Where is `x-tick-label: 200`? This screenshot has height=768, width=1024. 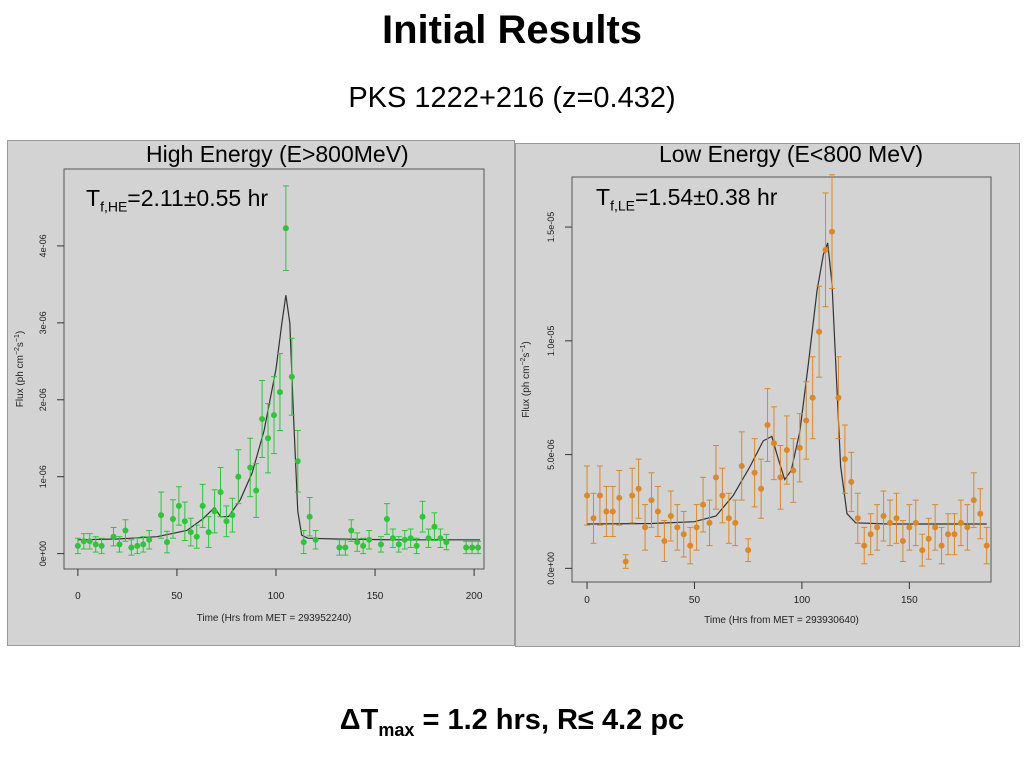
x-tick-label: 200 is located at coordinates (474, 596).